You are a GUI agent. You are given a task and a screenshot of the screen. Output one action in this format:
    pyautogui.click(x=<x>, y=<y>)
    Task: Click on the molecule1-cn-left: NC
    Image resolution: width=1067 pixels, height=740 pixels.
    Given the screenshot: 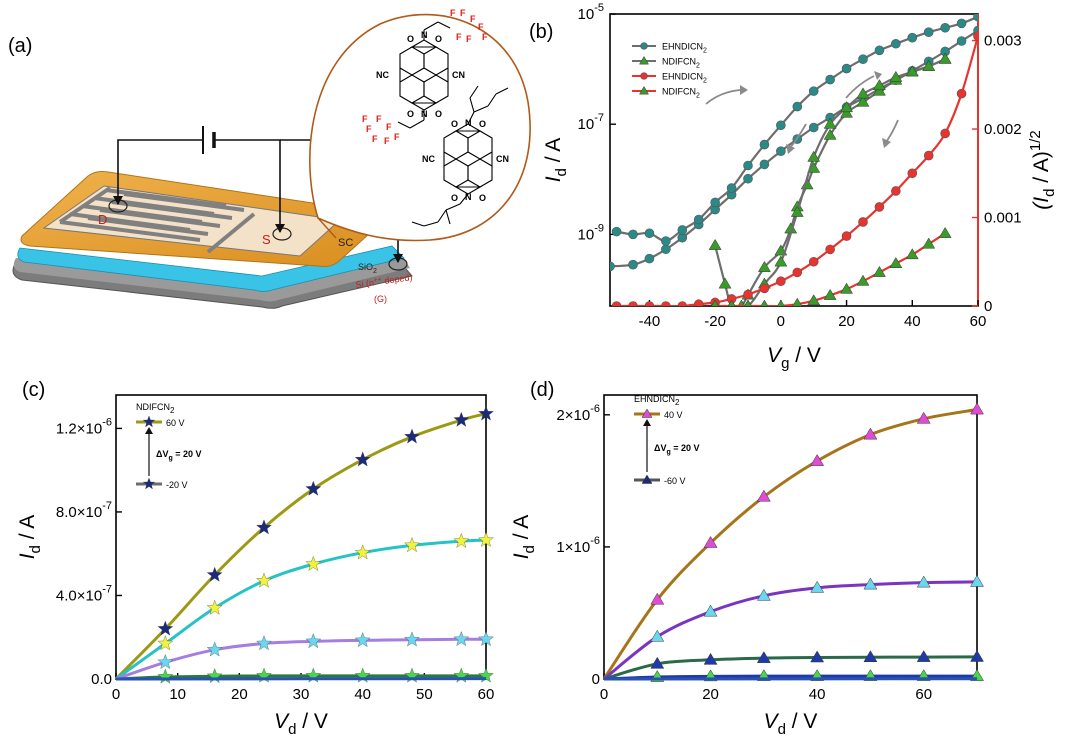 What is the action you would take?
    pyautogui.click(x=382, y=75)
    